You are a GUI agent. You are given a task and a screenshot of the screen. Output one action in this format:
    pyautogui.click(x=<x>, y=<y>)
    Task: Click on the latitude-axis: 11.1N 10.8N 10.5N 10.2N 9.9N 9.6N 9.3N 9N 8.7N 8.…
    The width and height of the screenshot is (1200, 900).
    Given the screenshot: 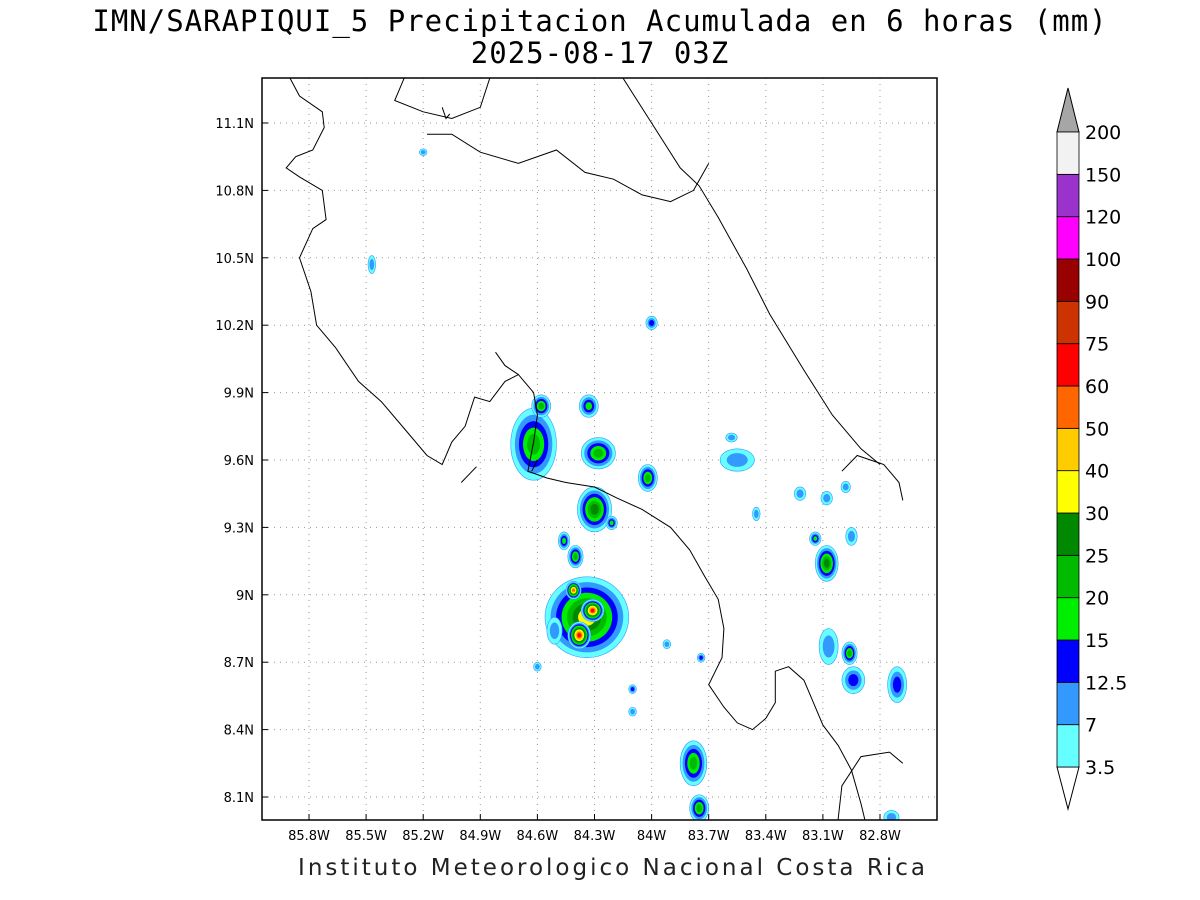 What is the action you would take?
    pyautogui.click(x=241, y=461)
    